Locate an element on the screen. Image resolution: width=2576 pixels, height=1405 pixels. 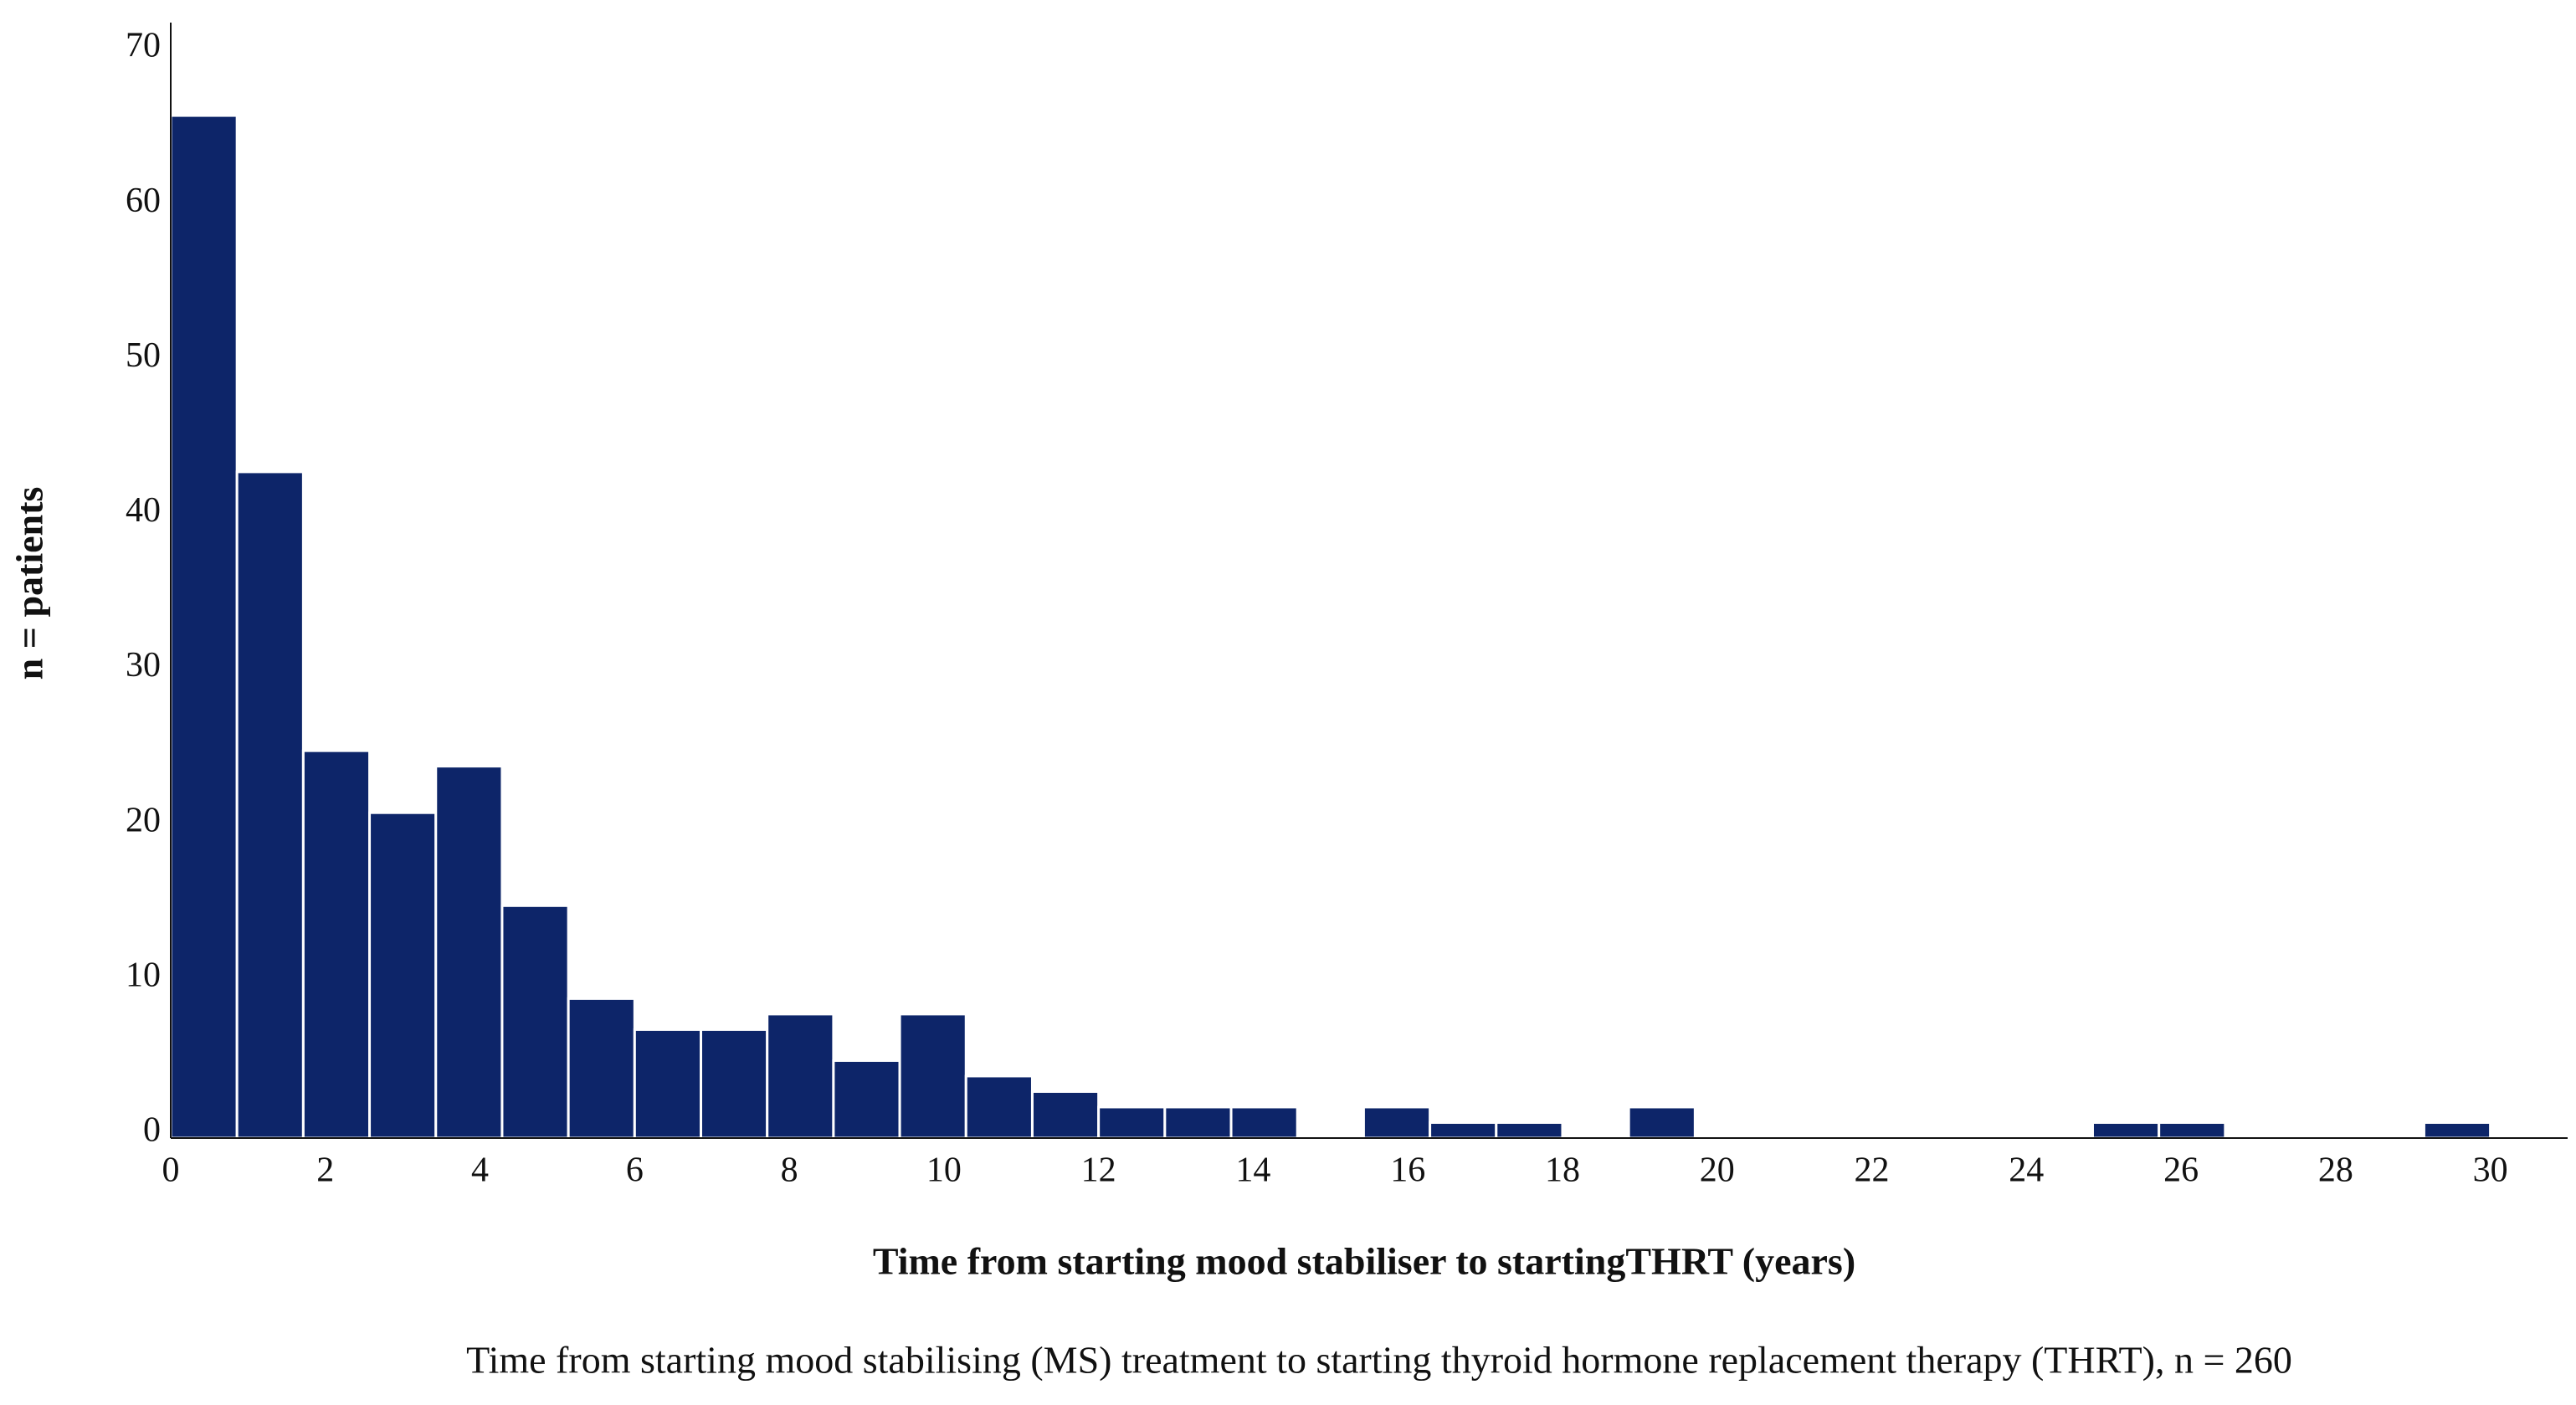
y-tick-label: 20 is located at coordinates (143, 820).